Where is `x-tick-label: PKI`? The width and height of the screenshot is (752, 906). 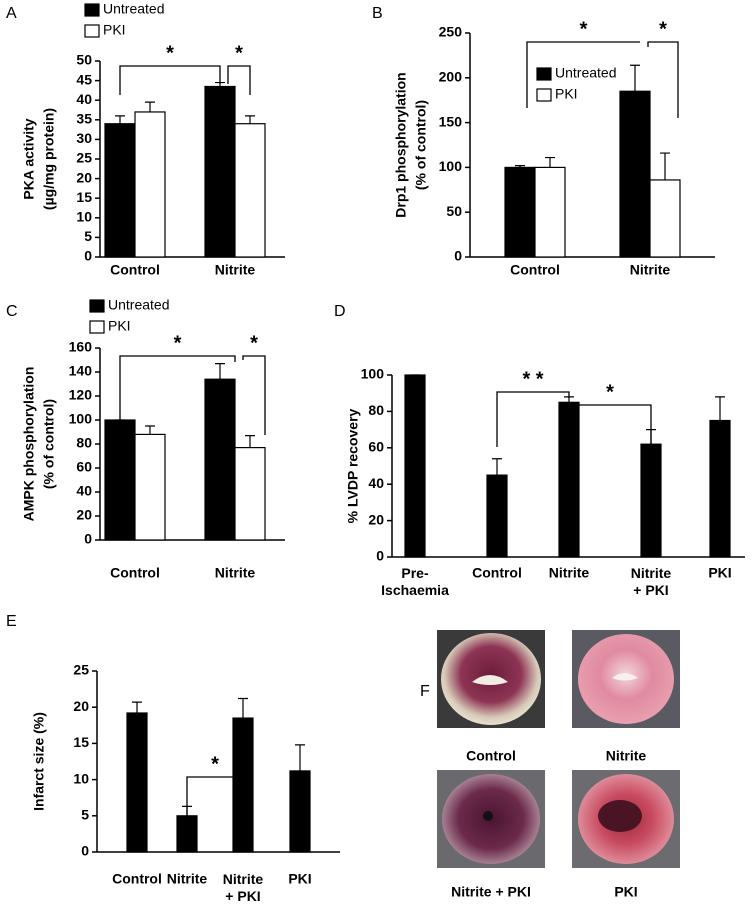
x-tick-label: PKI is located at coordinates (719, 573).